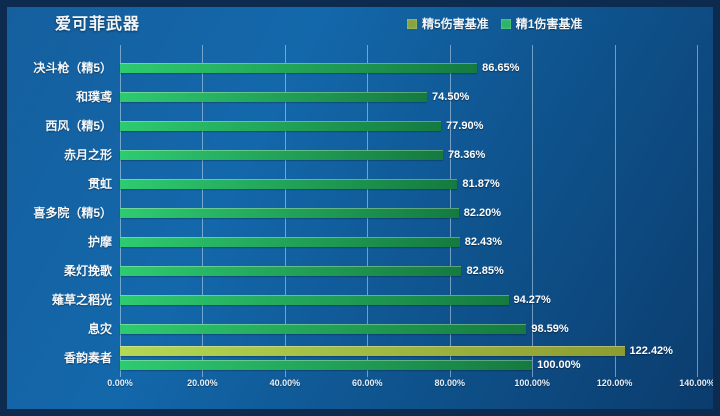  I want to click on bar-line: 82.43%, so click(408, 242).